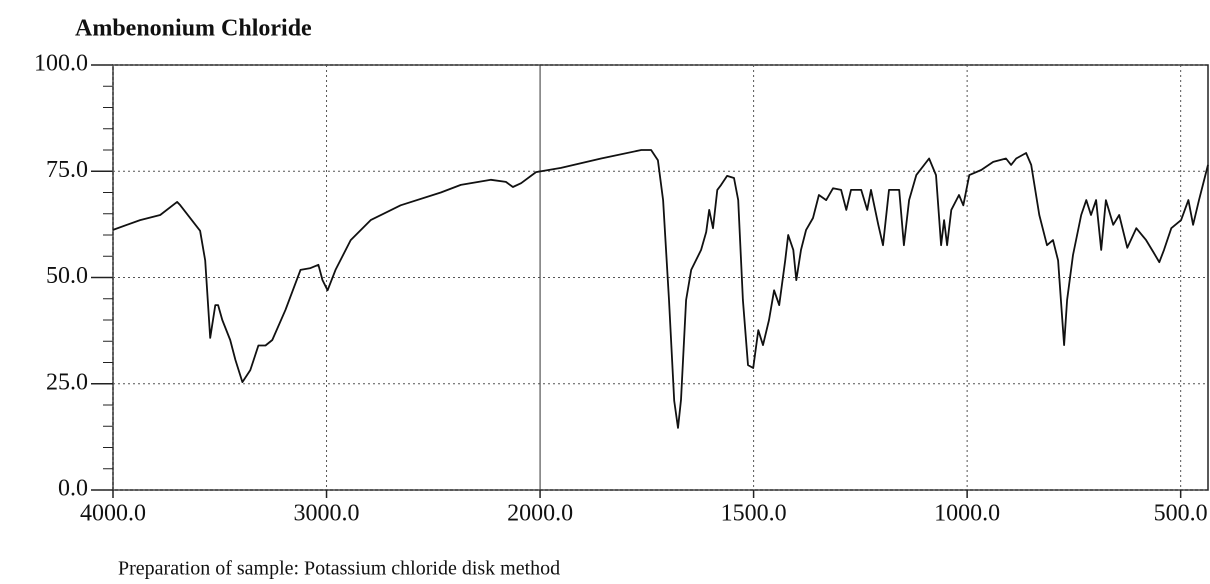  I want to click on x-tick-label: 1500.0, so click(754, 514).